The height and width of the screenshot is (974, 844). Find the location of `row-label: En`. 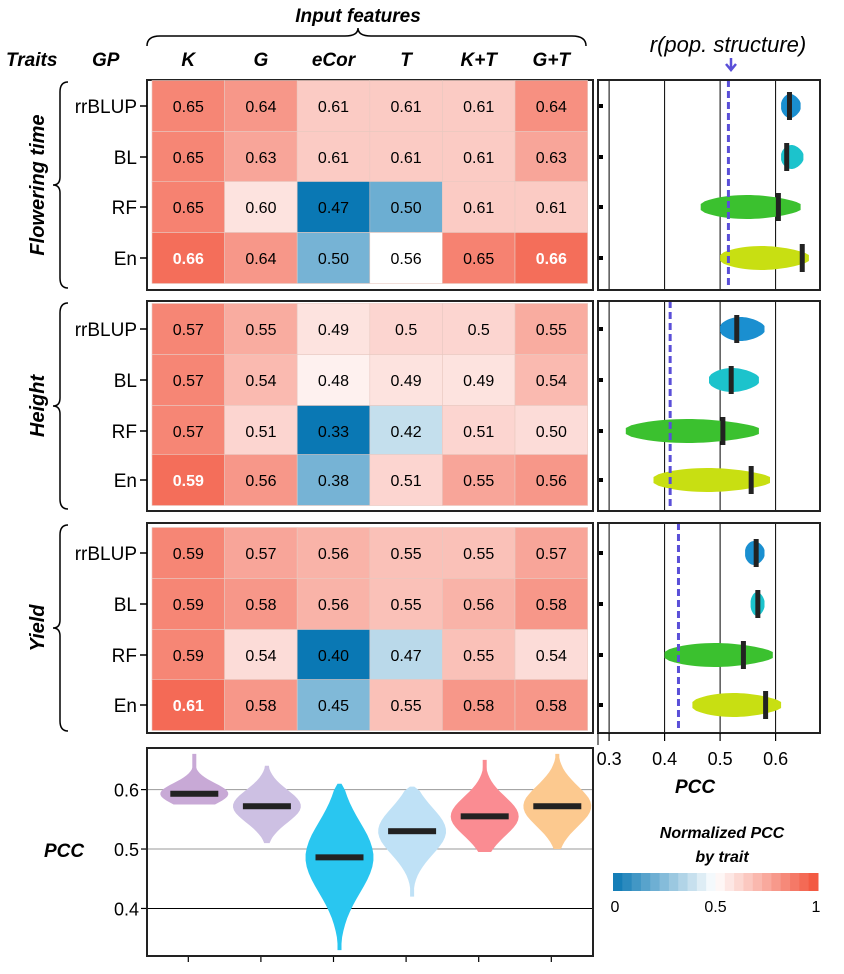

row-label: En is located at coordinates (125, 481).